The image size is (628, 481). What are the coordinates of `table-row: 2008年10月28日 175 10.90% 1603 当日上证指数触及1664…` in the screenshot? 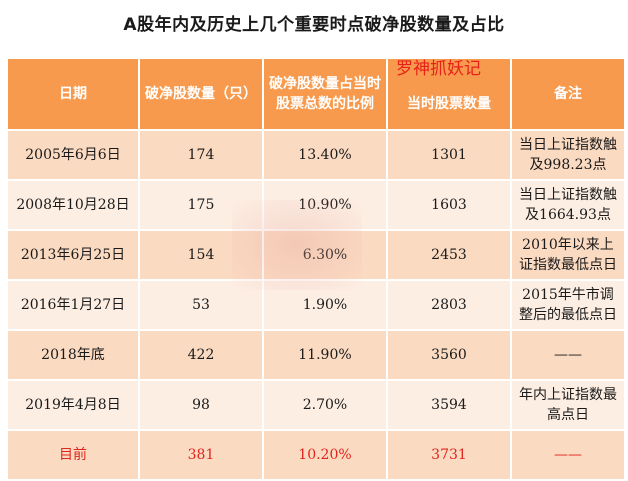 It's located at (316, 205).